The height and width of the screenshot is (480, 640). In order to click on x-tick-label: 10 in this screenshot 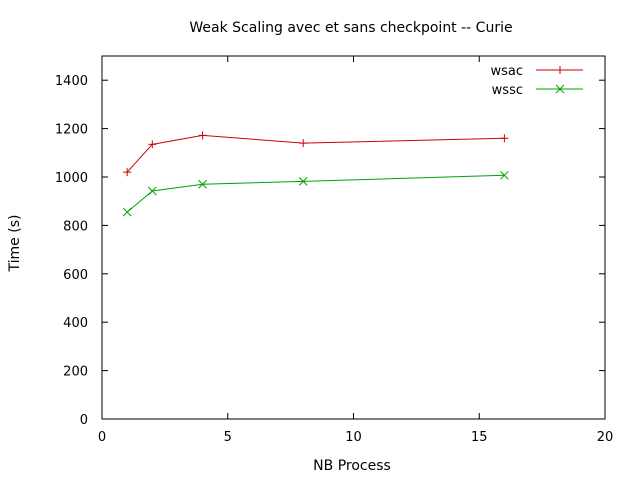, I will do `click(353, 437)`.